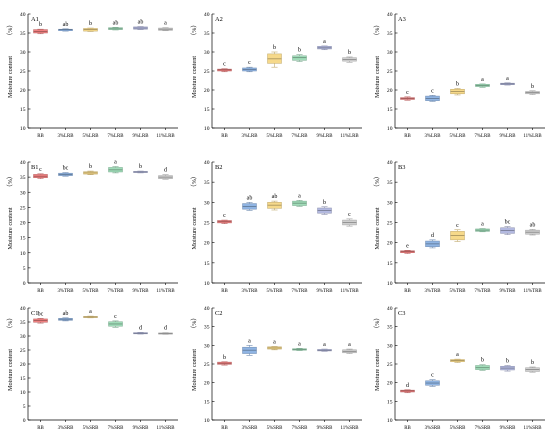  What do you see at coordinates (165, 428) in the screenshot?
I see `x-tick-label: 11%SRB` at bounding box center [165, 428].